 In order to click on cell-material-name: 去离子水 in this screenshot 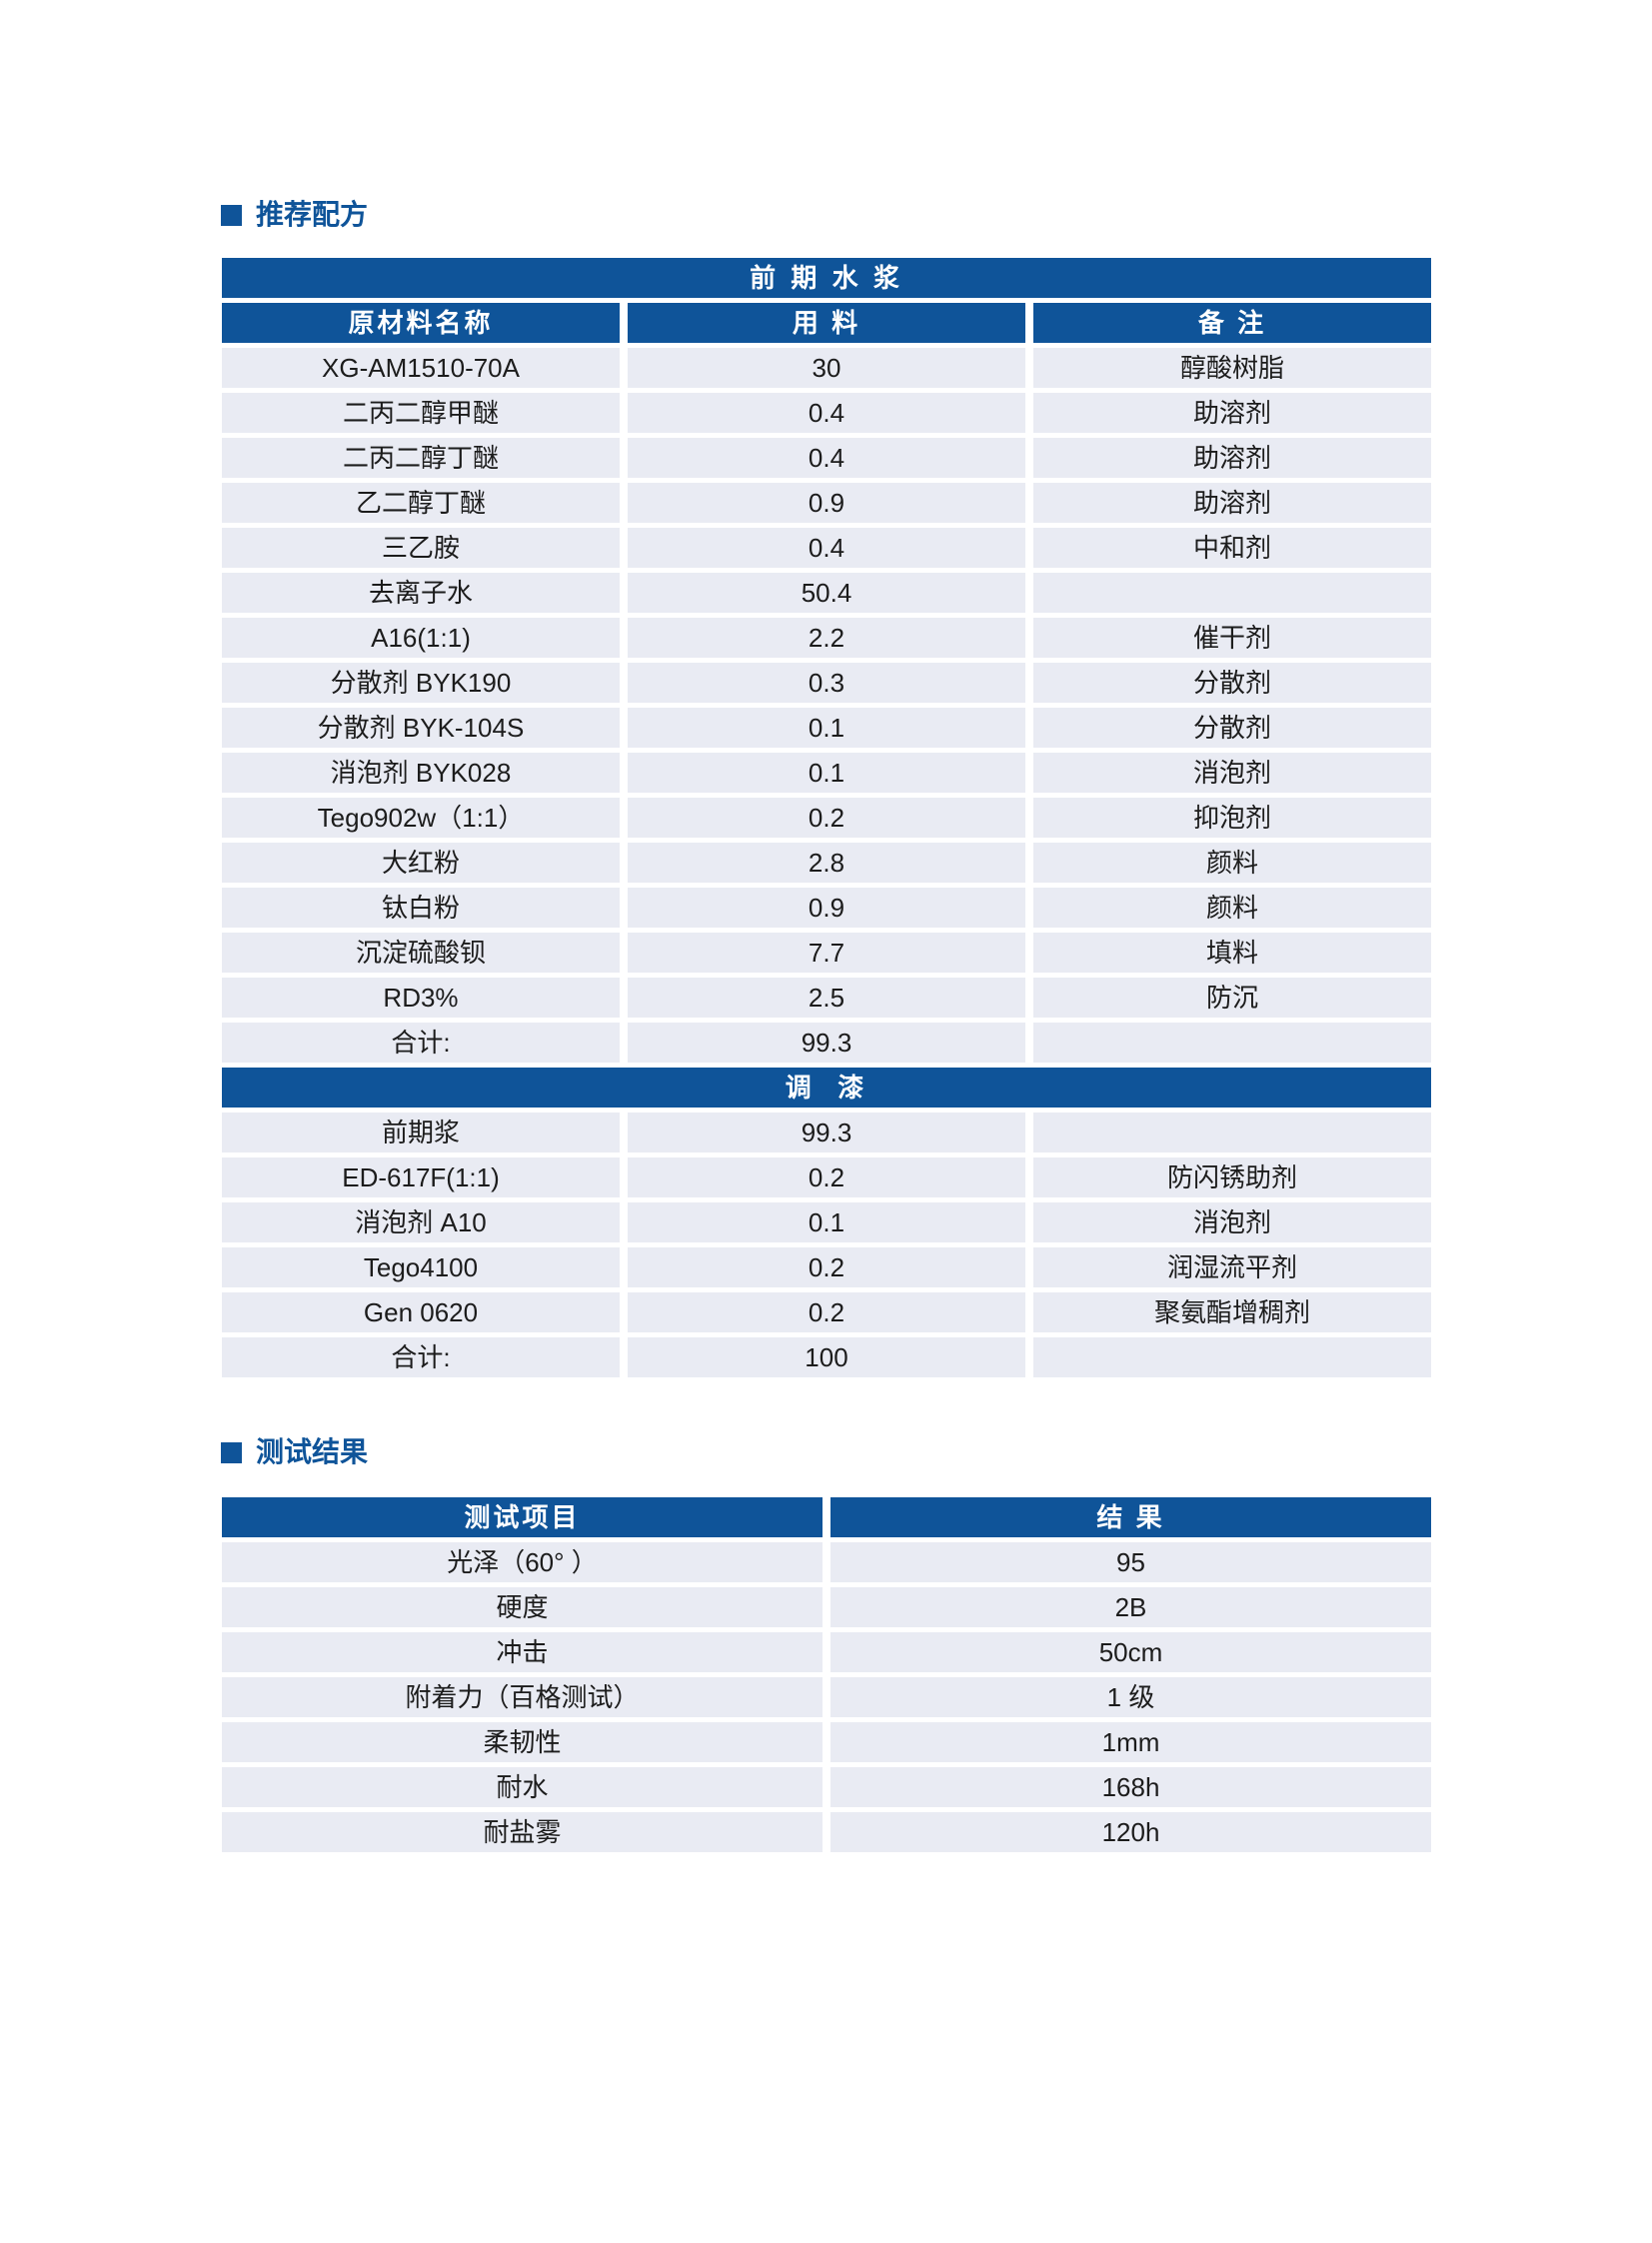, I will do `click(421, 593)`.